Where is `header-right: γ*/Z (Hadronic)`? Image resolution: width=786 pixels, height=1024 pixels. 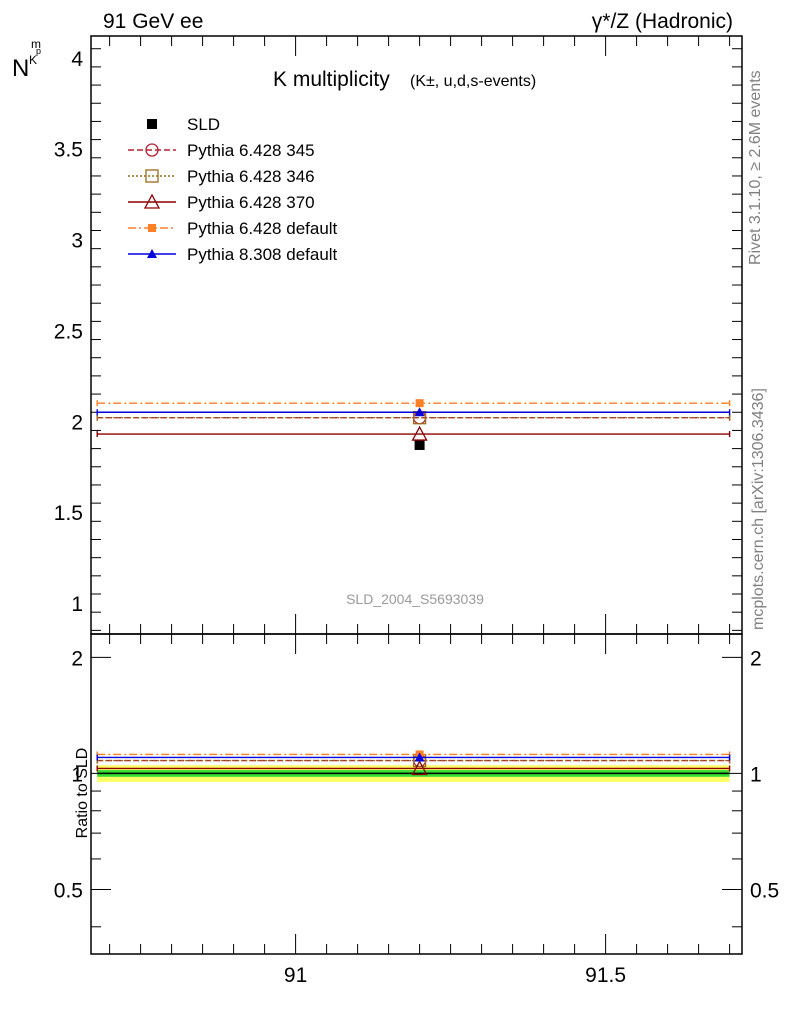 header-right: γ*/Z (Hadronic) is located at coordinates (662, 21).